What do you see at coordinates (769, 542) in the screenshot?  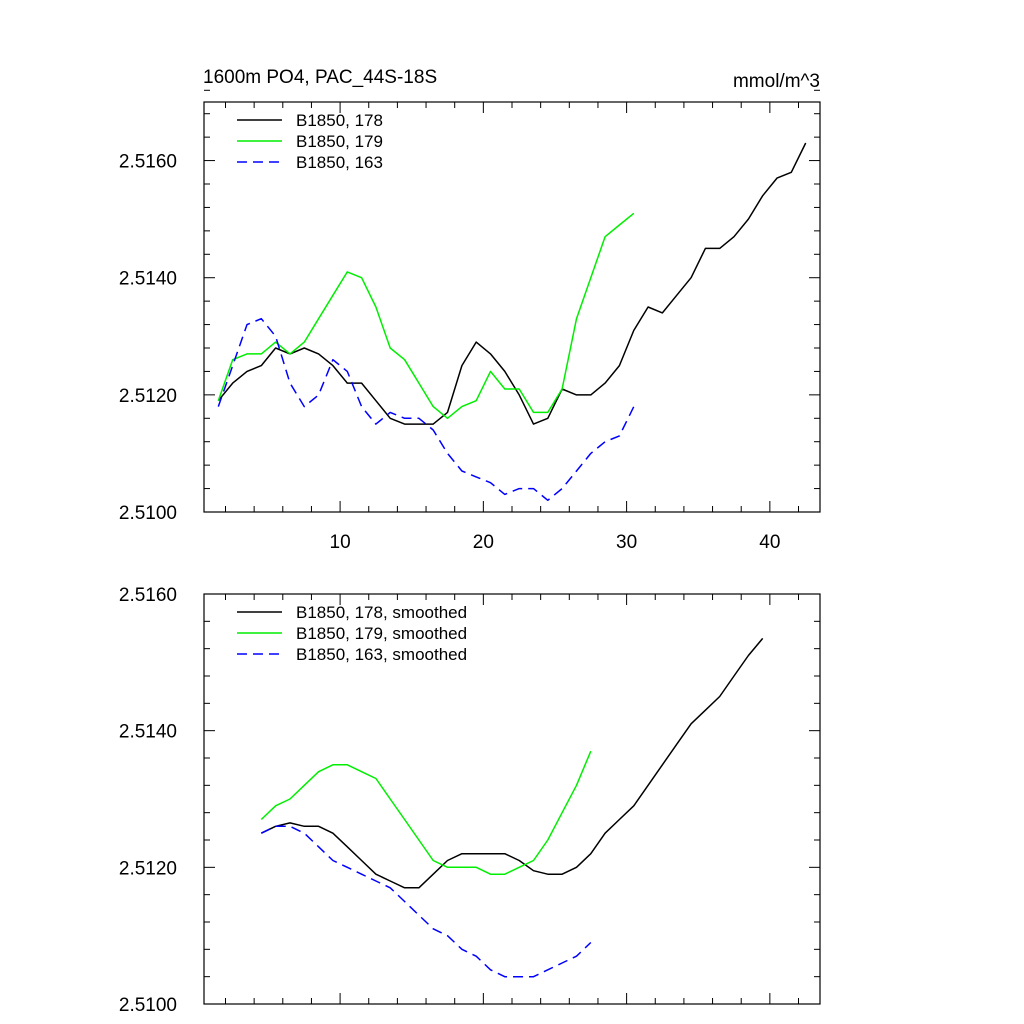 I see `x-tick-label: 40` at bounding box center [769, 542].